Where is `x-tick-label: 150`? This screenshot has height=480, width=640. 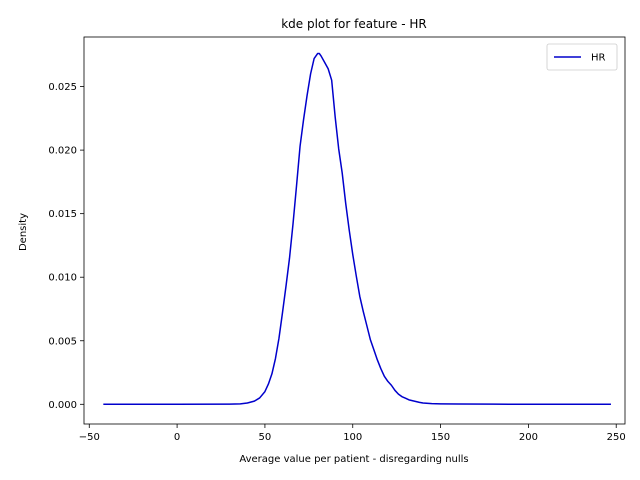 x-tick-label: 150 is located at coordinates (440, 437).